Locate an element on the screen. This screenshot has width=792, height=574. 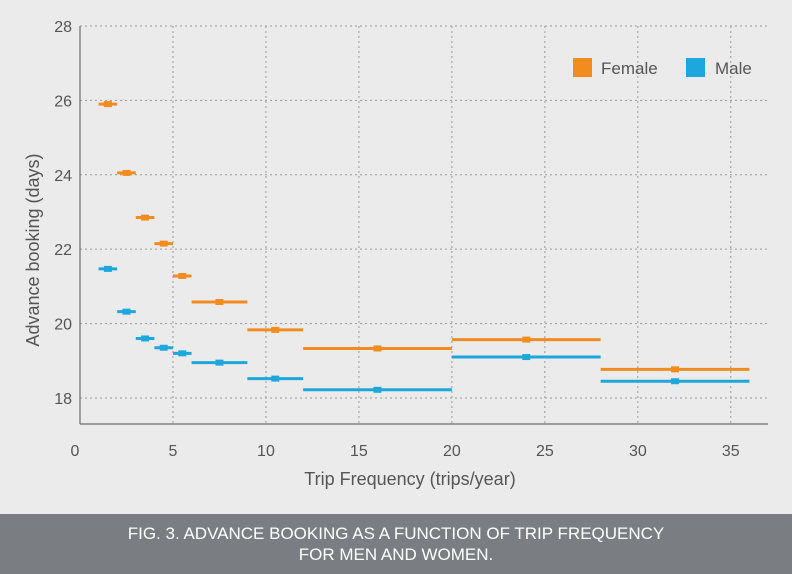
y-axis-title: Advance booking (days) is located at coordinates (33, 249).